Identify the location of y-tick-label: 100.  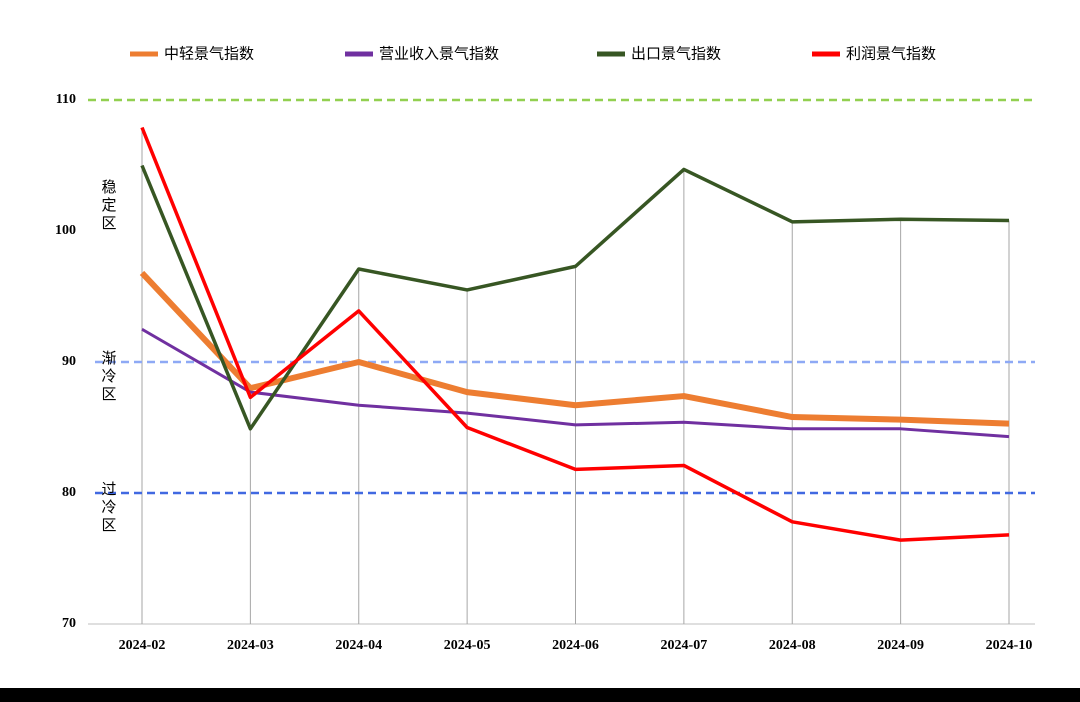
(65, 230).